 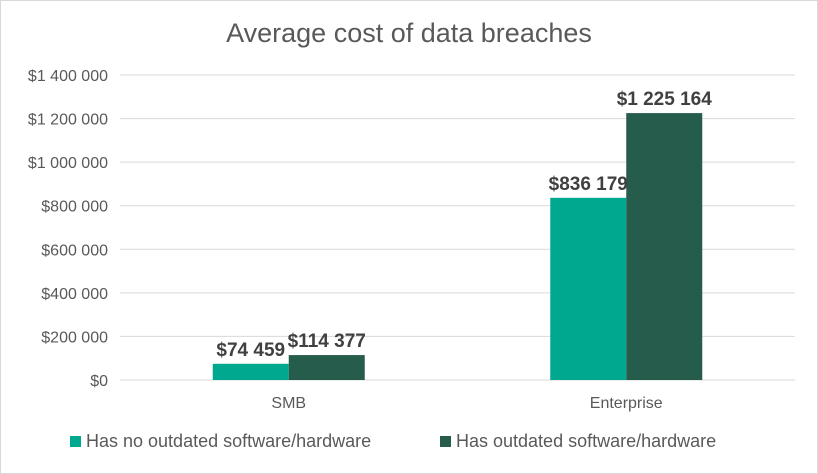 I want to click on y-tick-label: $800 000, so click(x=74, y=207).